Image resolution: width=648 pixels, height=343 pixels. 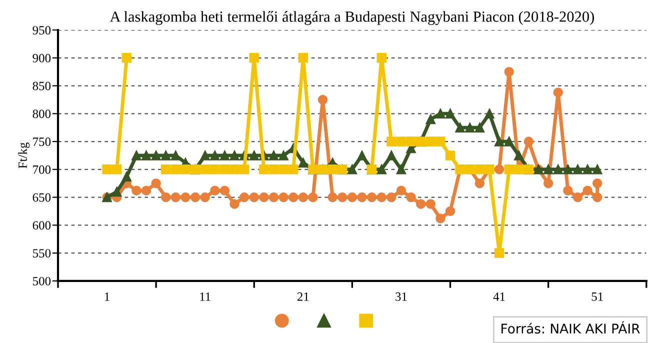 I want to click on y-tick-label: 950, so click(x=41, y=30).